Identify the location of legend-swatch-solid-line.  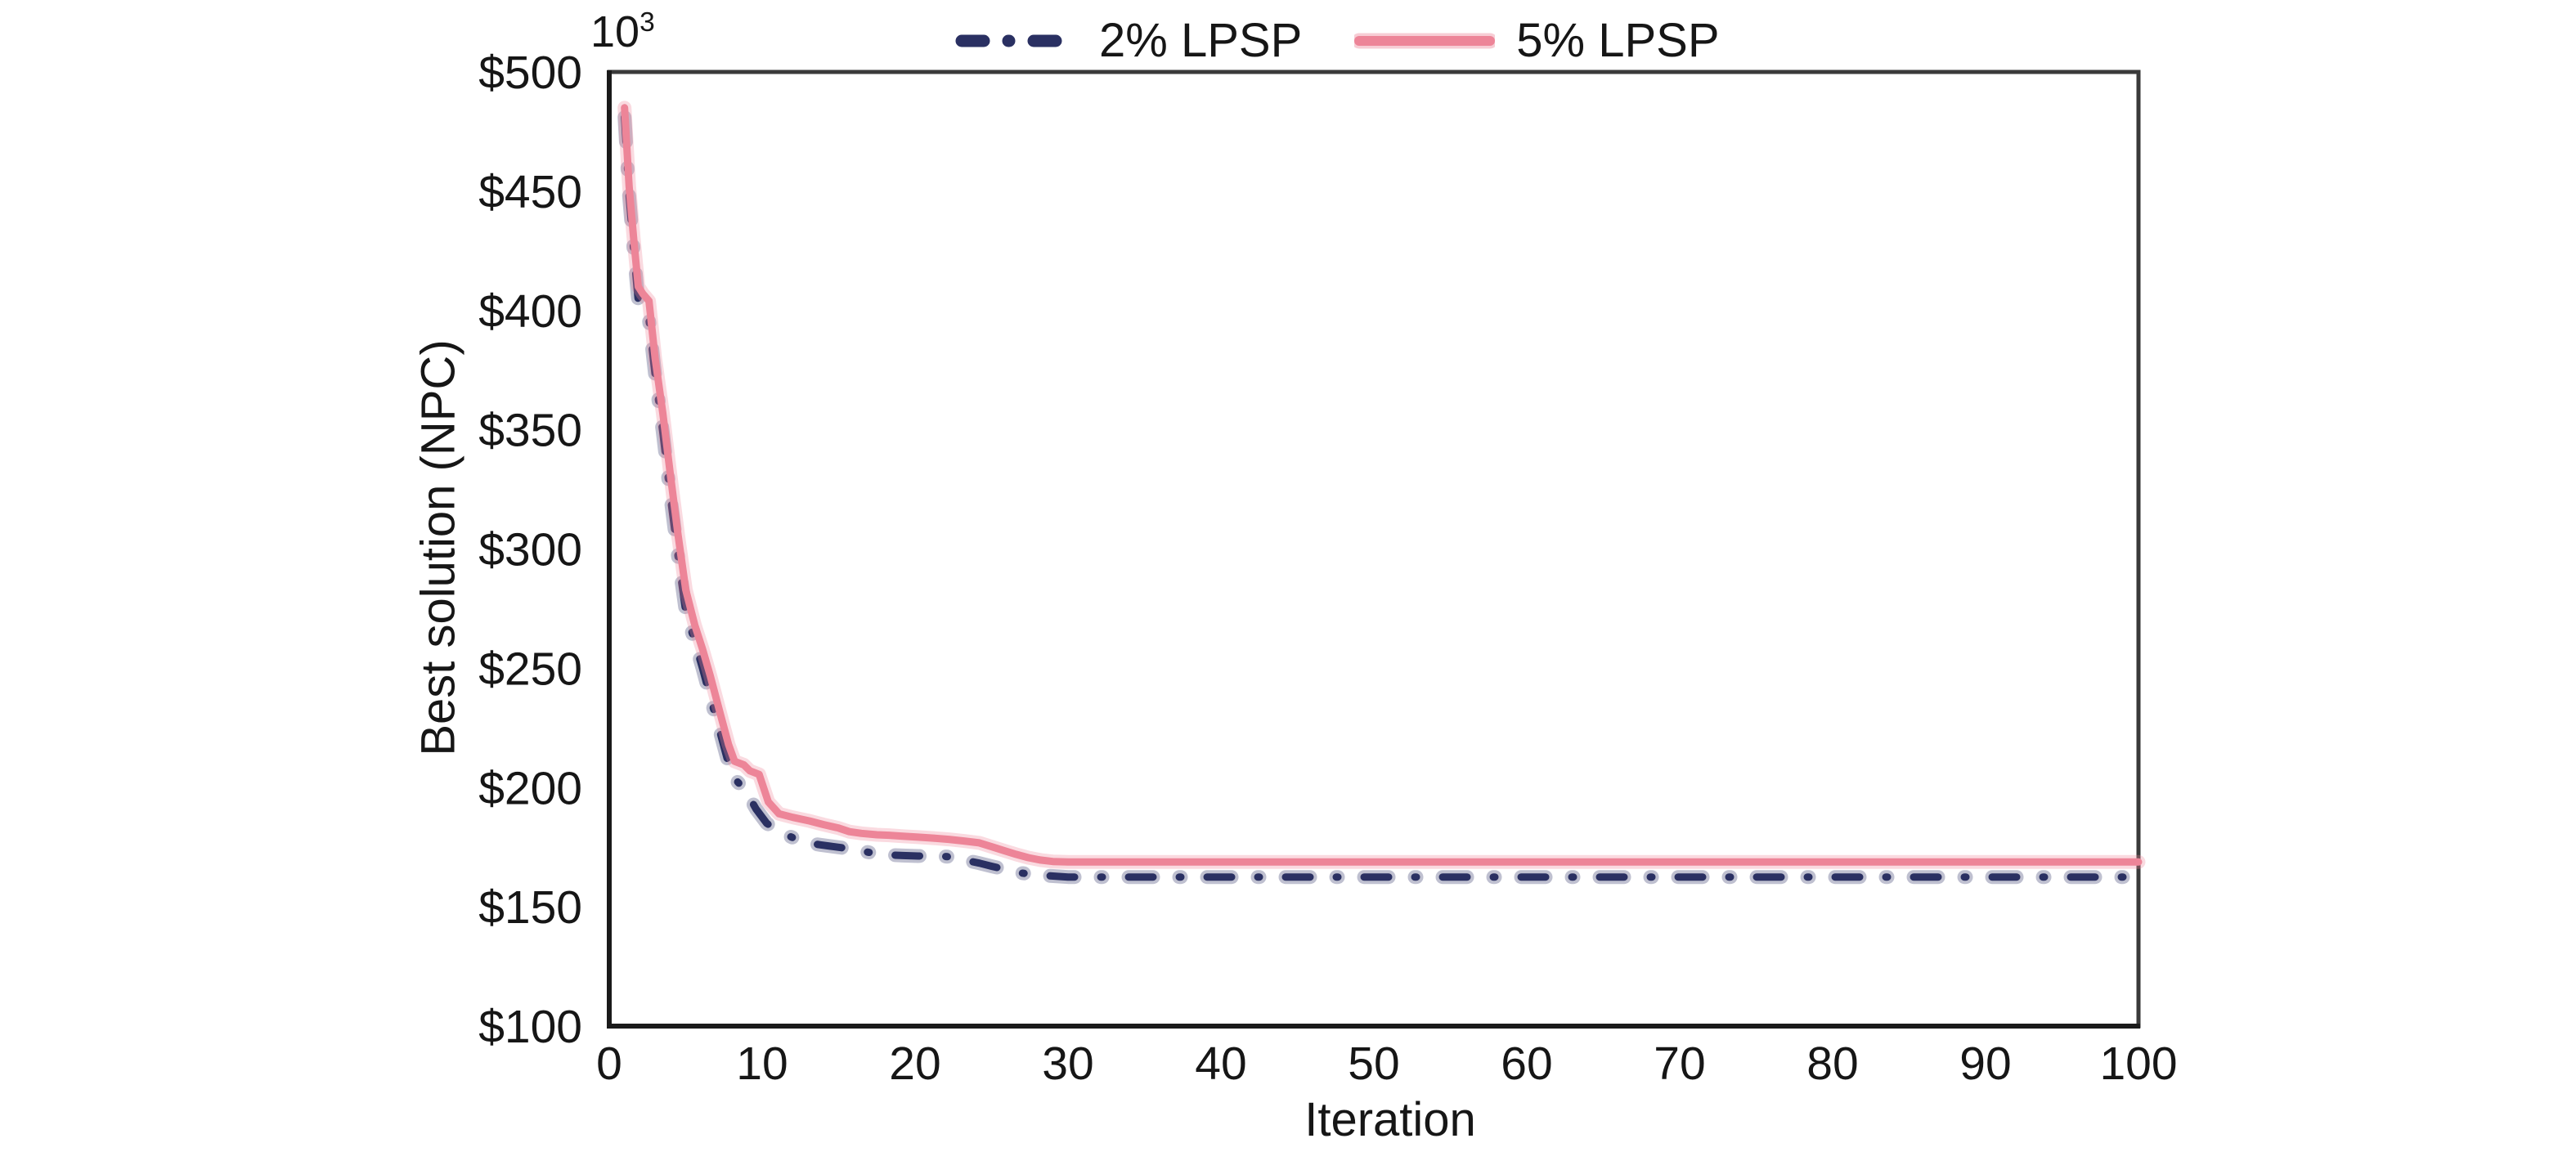
(1425, 40).